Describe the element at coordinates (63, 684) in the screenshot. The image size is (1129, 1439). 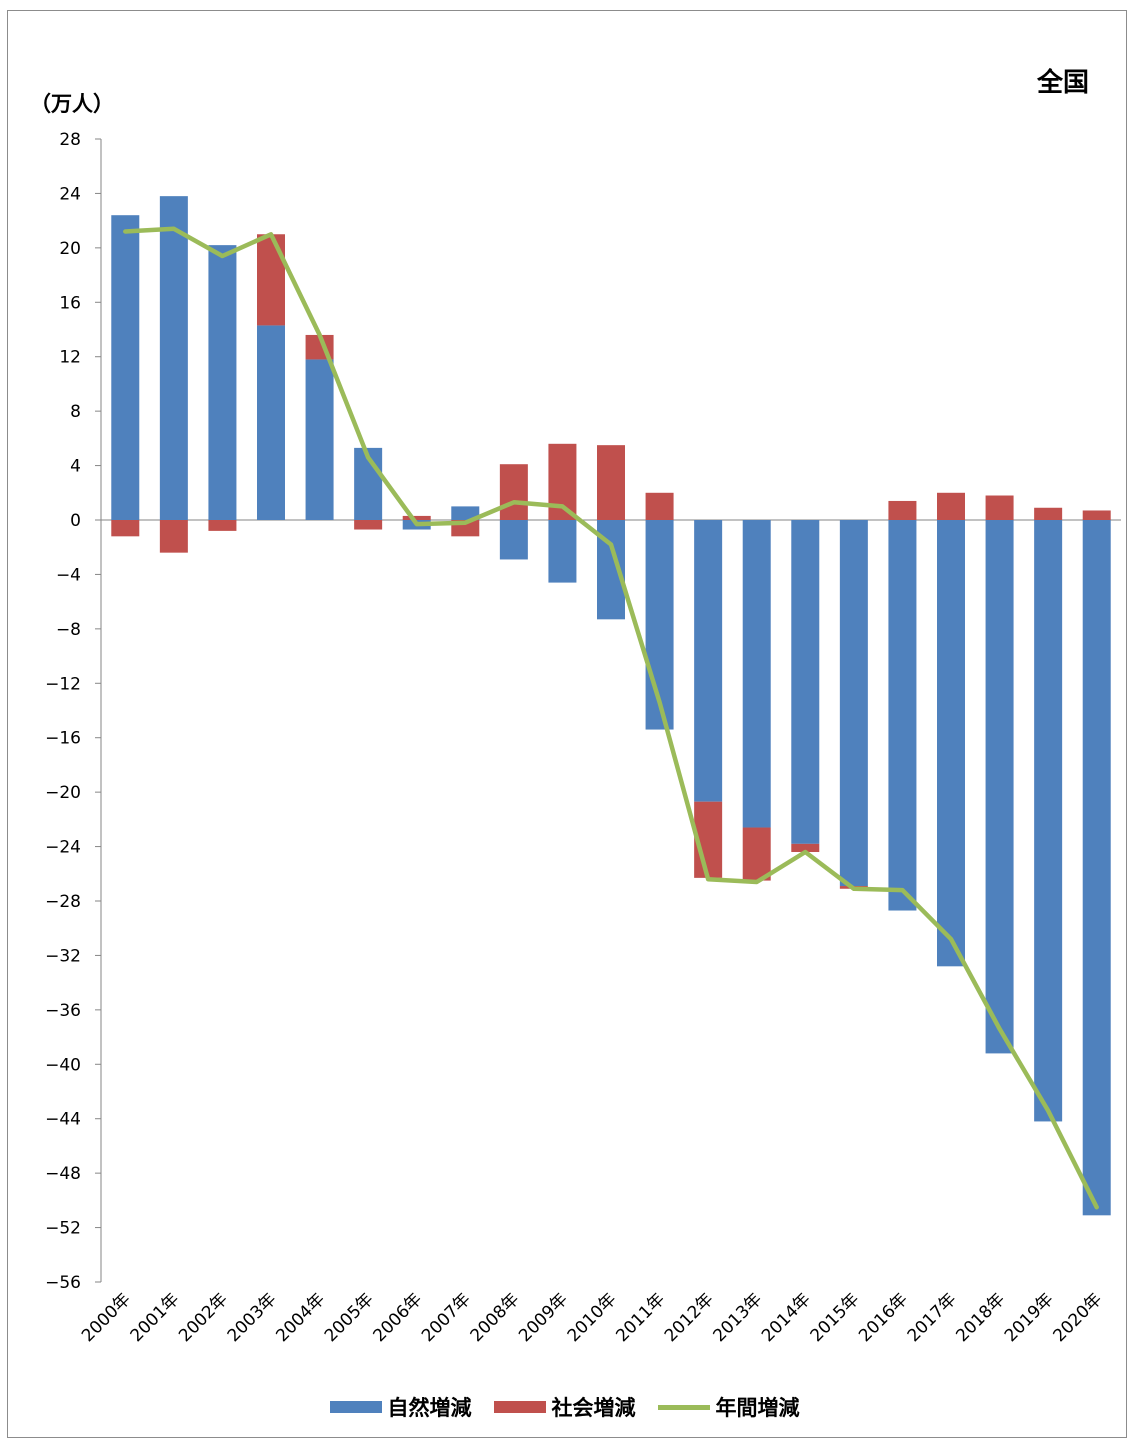
I see `y-tick-label: −12` at that location.